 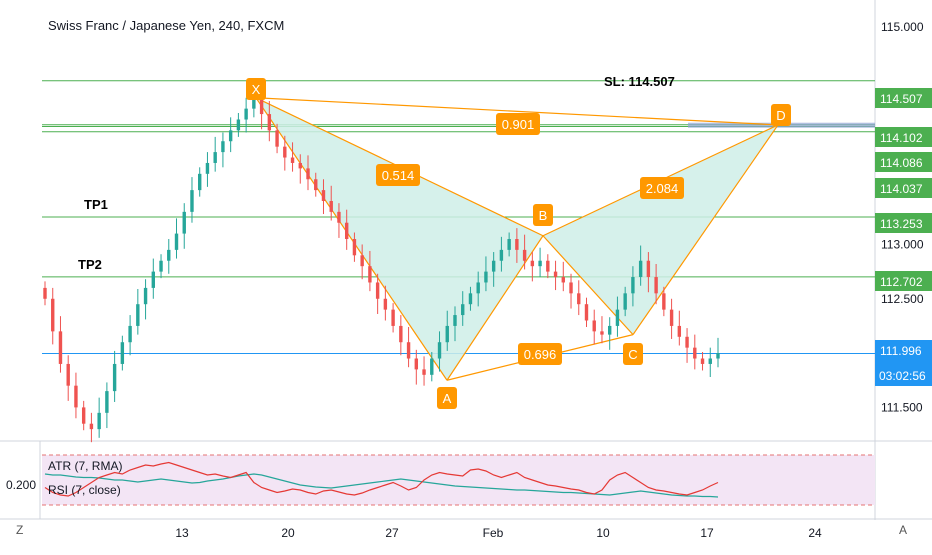 What do you see at coordinates (166, 25) in the screenshot?
I see `chart-title: Swiss Franc / Japanese Yen, 240, FXCM` at bounding box center [166, 25].